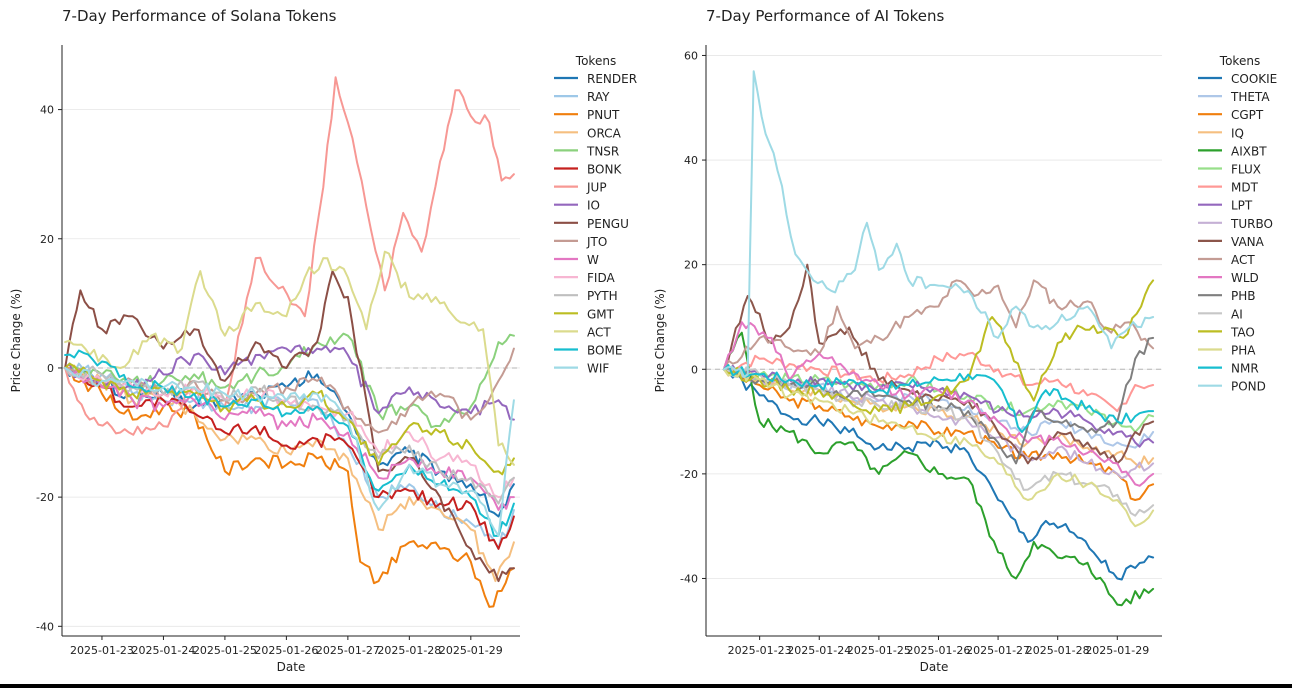  What do you see at coordinates (939, 650) in the screenshot?
I see `chart2-xtick-label: 2025-01-26` at bounding box center [939, 650].